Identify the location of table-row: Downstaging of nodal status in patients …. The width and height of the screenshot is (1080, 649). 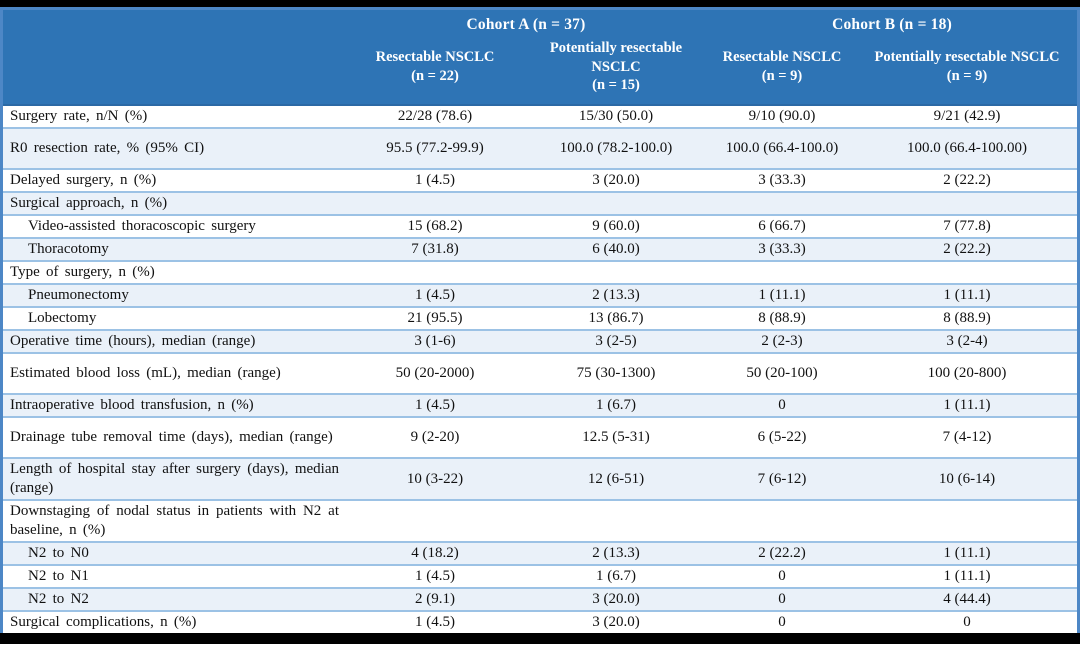
(540, 520).